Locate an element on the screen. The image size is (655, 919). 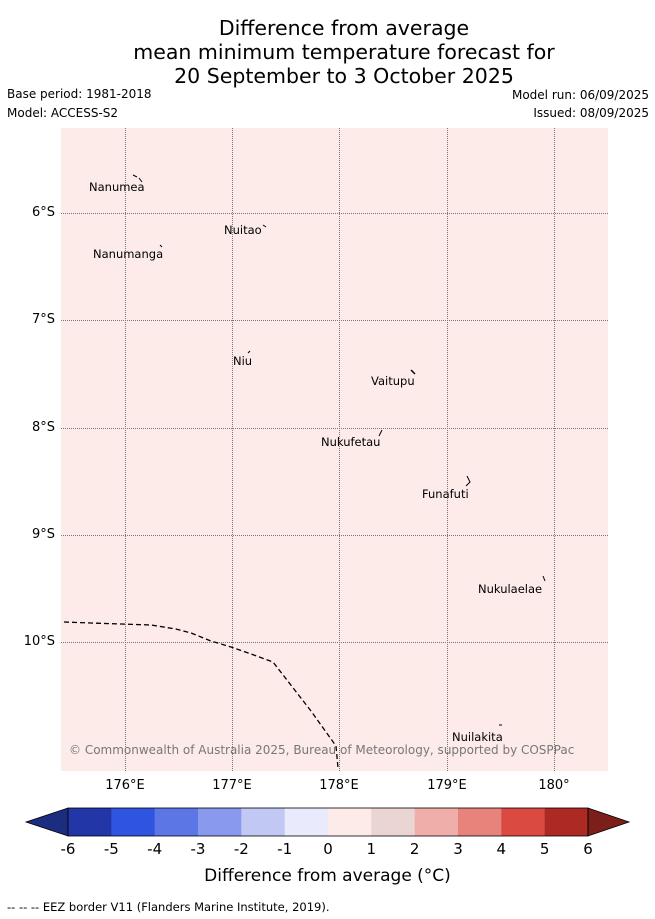
gridline-6s is located at coordinates (334, 213).